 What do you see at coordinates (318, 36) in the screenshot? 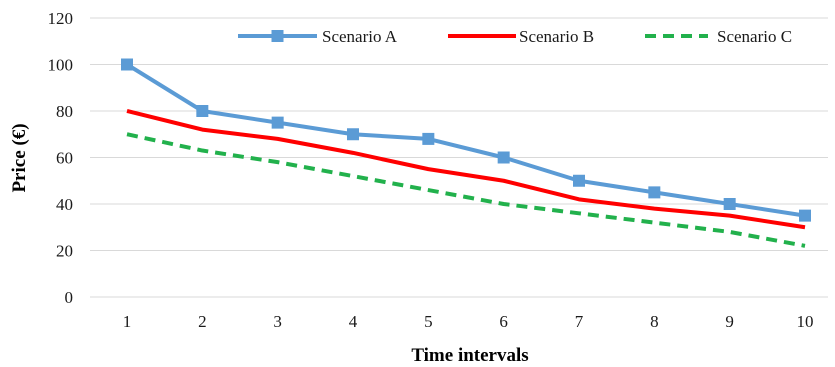
I see `legend-item: Scenario A` at bounding box center [318, 36].